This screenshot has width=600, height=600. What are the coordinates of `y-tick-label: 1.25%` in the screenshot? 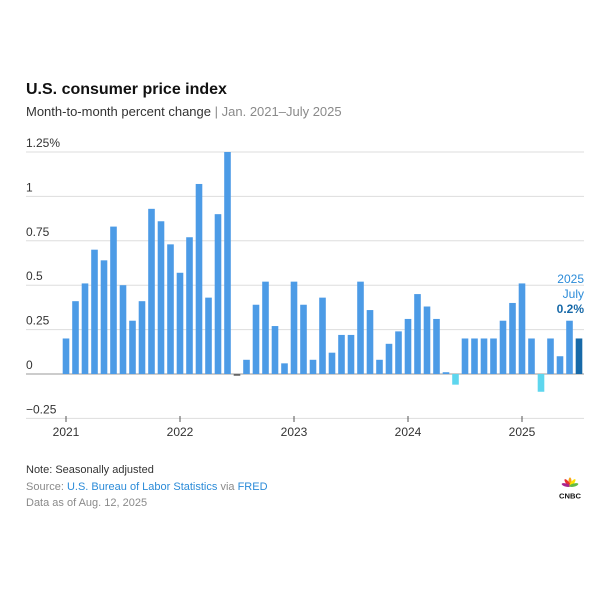 It's located at (43, 143).